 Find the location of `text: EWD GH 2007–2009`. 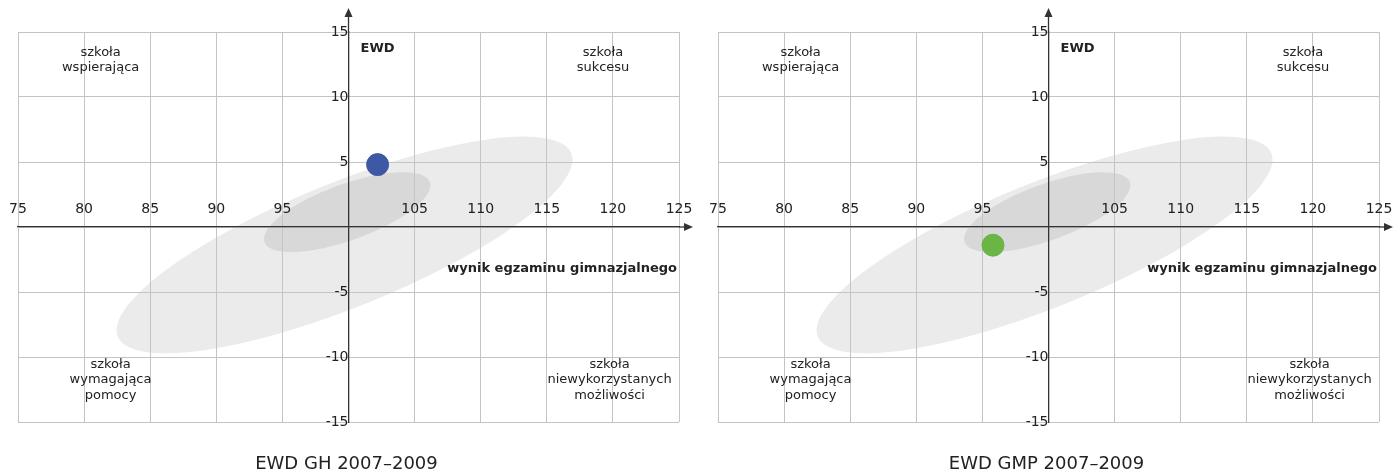

text: EWD GH 2007–2009 is located at coordinates (346, 462).